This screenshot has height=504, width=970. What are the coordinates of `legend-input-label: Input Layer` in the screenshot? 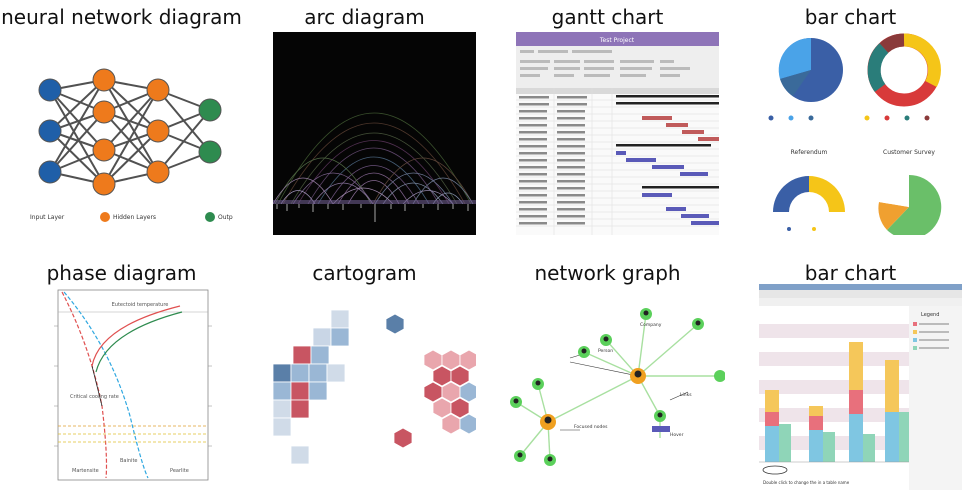 It's located at (47, 217).